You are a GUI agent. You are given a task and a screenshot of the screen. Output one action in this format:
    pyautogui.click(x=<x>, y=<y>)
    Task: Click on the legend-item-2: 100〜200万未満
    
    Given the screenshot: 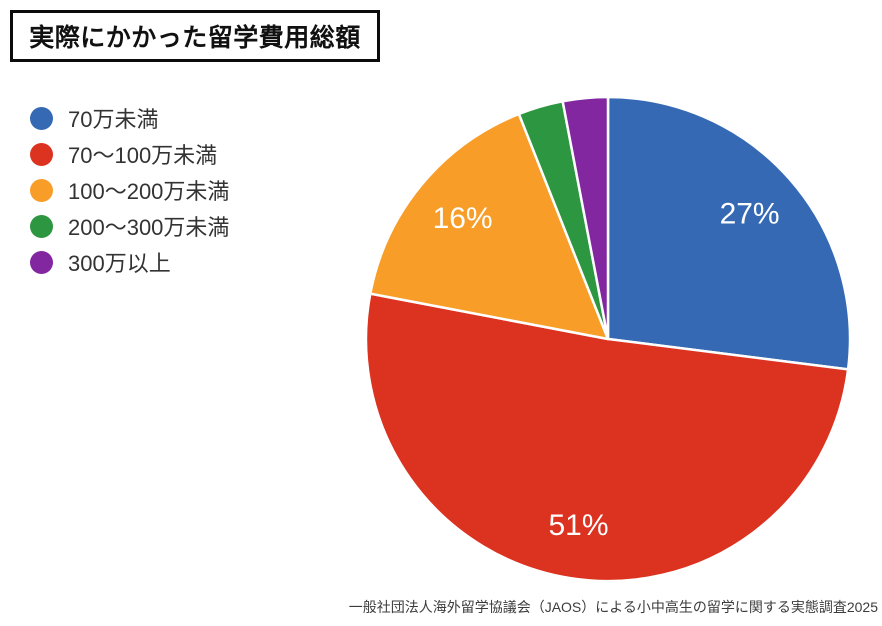 What is the action you would take?
    pyautogui.click(x=129, y=190)
    